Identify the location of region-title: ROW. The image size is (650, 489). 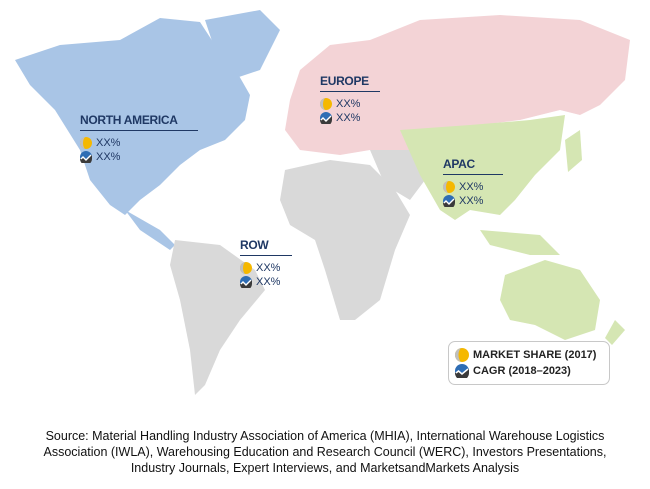
(266, 247).